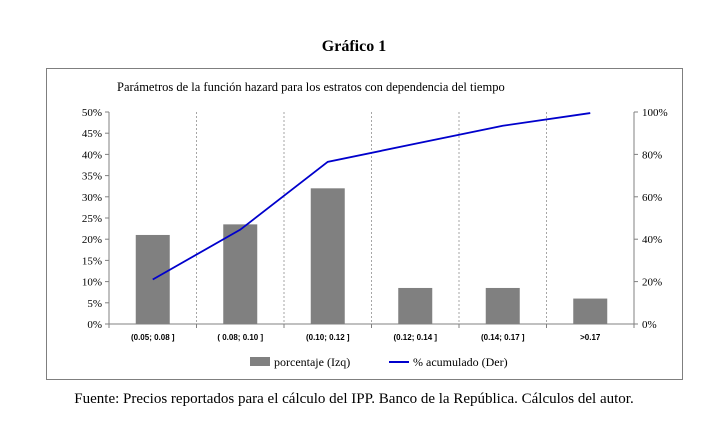  Describe the element at coordinates (652, 155) in the screenshot. I see `tick-label-right-4: 80%` at that location.